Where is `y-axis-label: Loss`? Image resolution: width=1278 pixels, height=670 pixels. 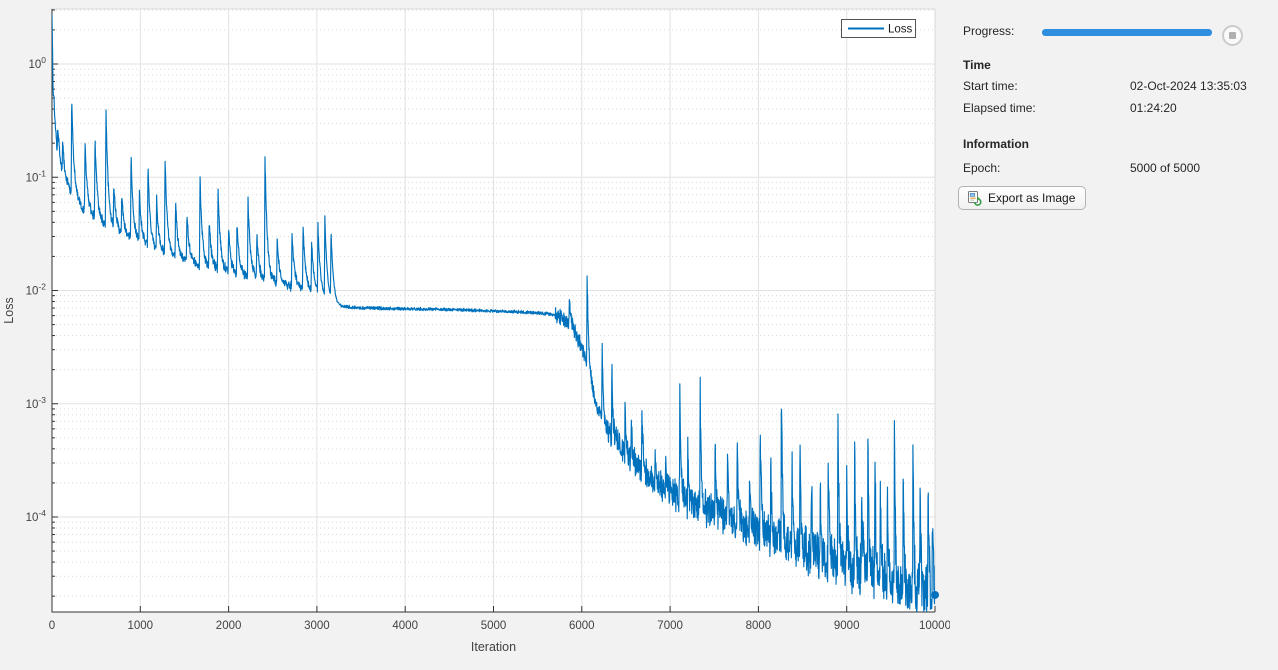
y-axis-label: Loss is located at coordinates (9, 310).